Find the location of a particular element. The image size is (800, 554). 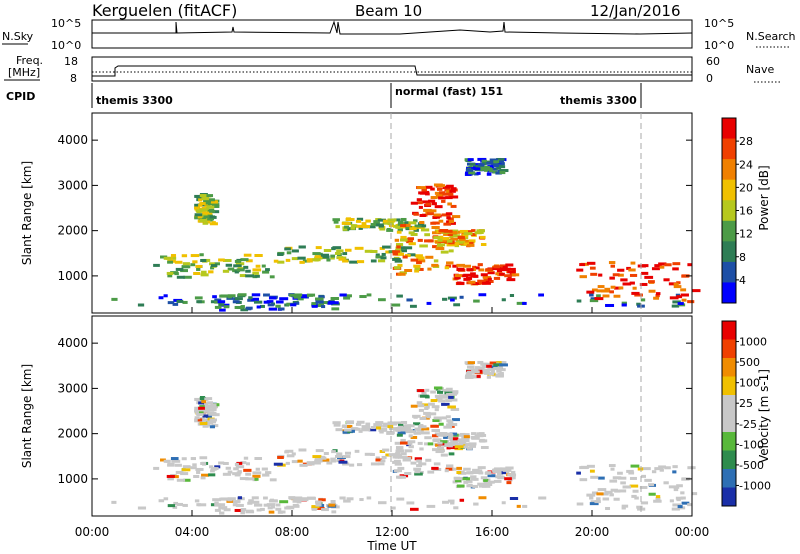

cpid-segment-3: themis 3300 is located at coordinates (598, 100).